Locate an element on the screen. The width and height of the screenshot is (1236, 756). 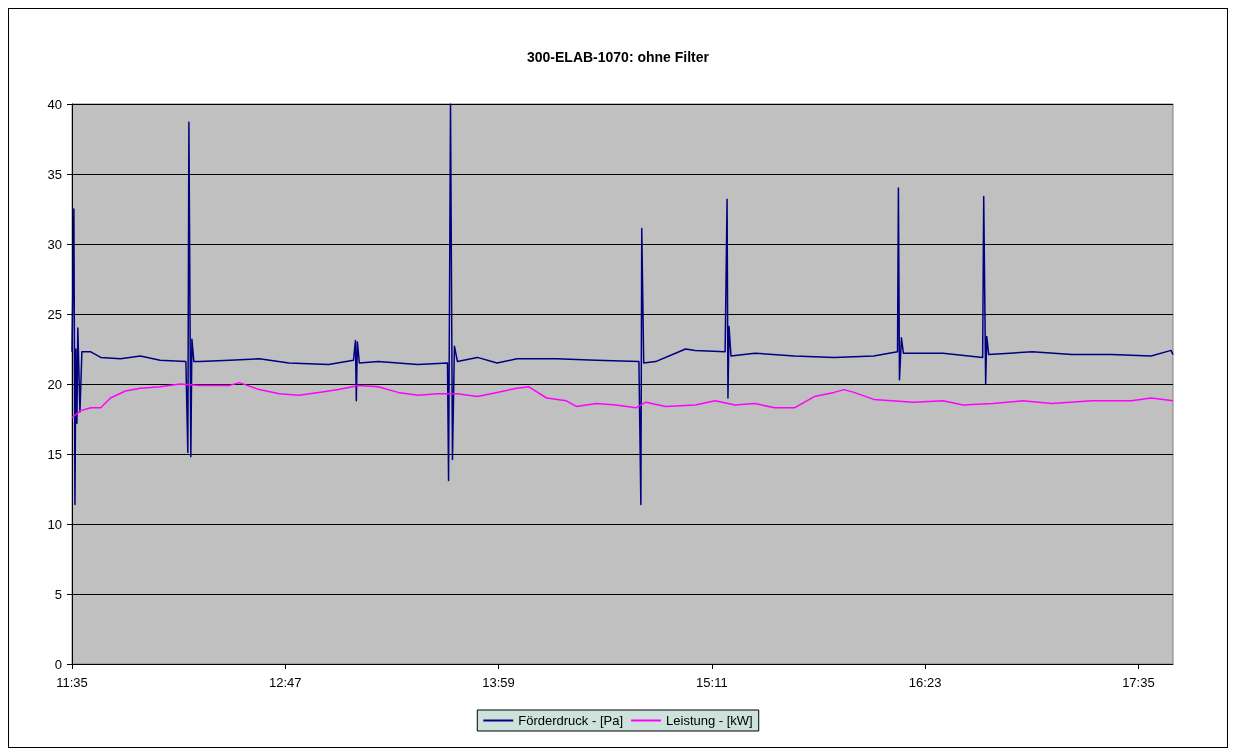
x-tick-label: 15:11 is located at coordinates (712, 682).